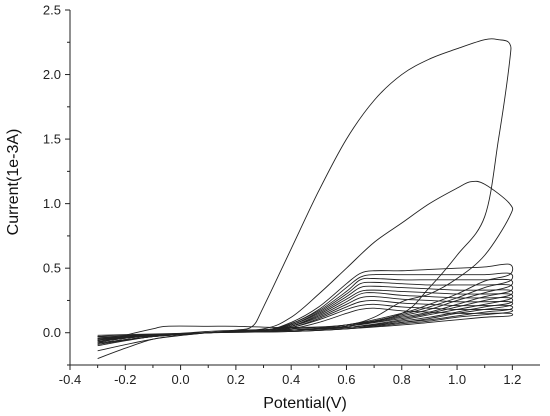 This screenshot has height=416, width=550. I want to click on x-tick-label: 0.0, so click(181, 379).